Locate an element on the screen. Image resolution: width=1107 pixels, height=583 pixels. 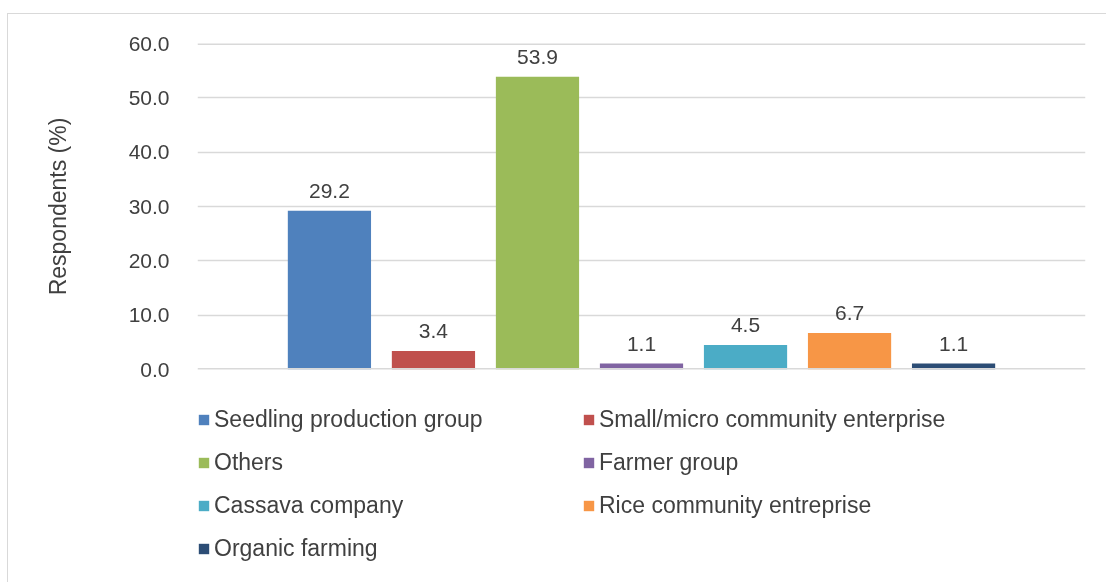
legend-label: Cassava company is located at coordinates (309, 505).